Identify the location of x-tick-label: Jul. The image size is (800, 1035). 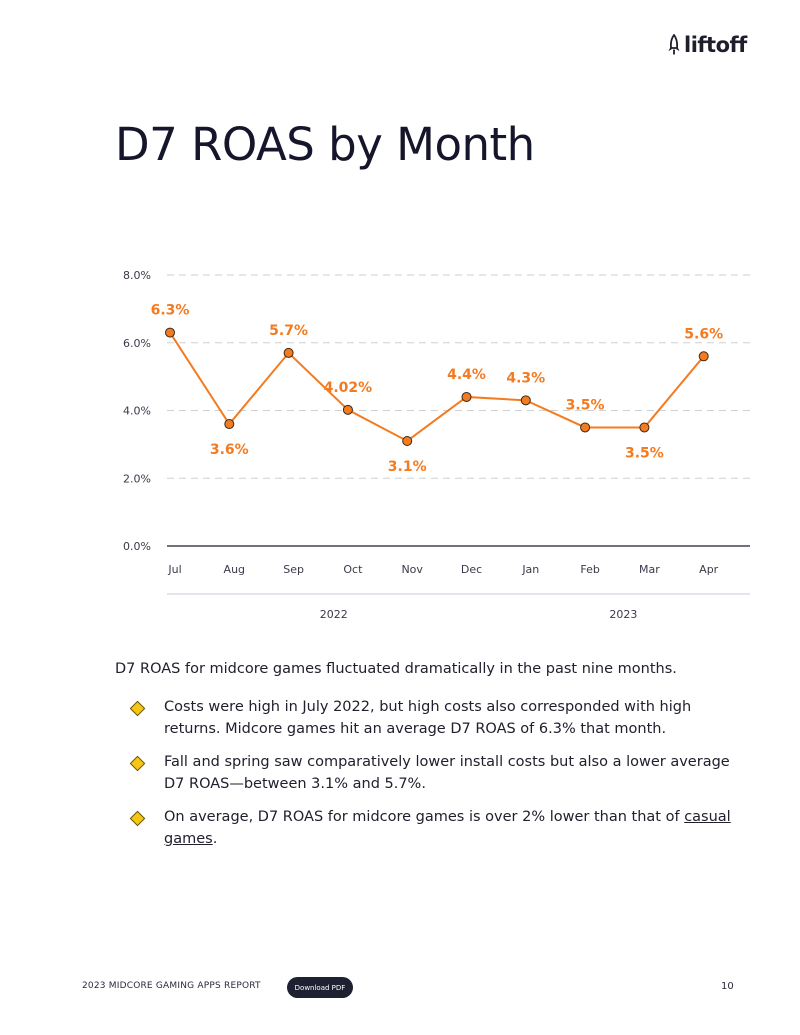
(174, 569).